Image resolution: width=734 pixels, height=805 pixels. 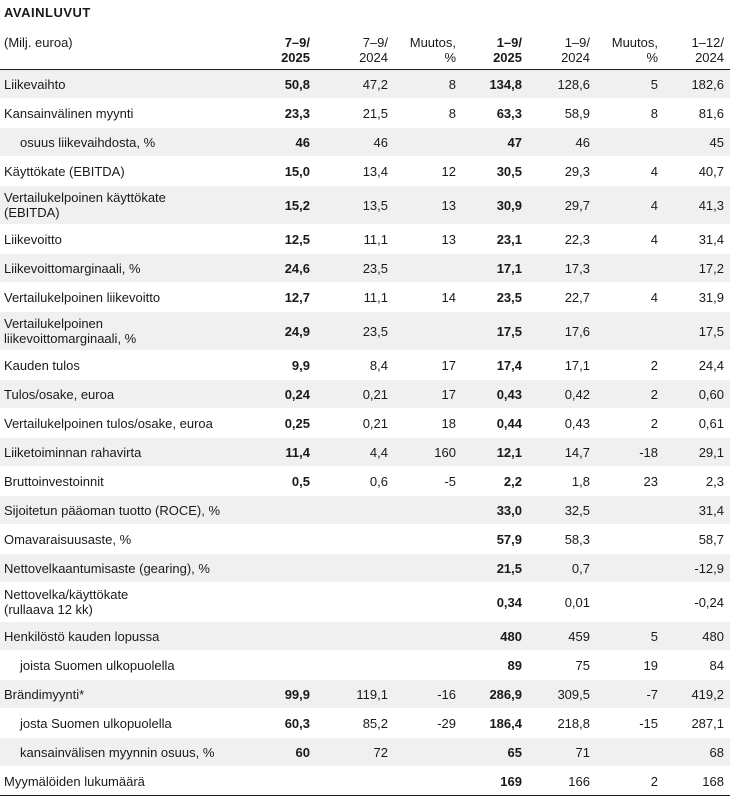 What do you see at coordinates (630, 84) in the screenshot?
I see `table-cell: 5` at bounding box center [630, 84].